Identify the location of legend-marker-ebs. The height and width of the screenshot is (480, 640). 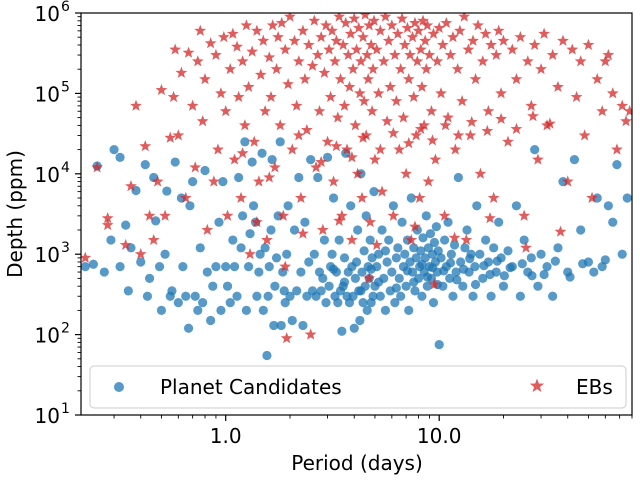
(537, 385).